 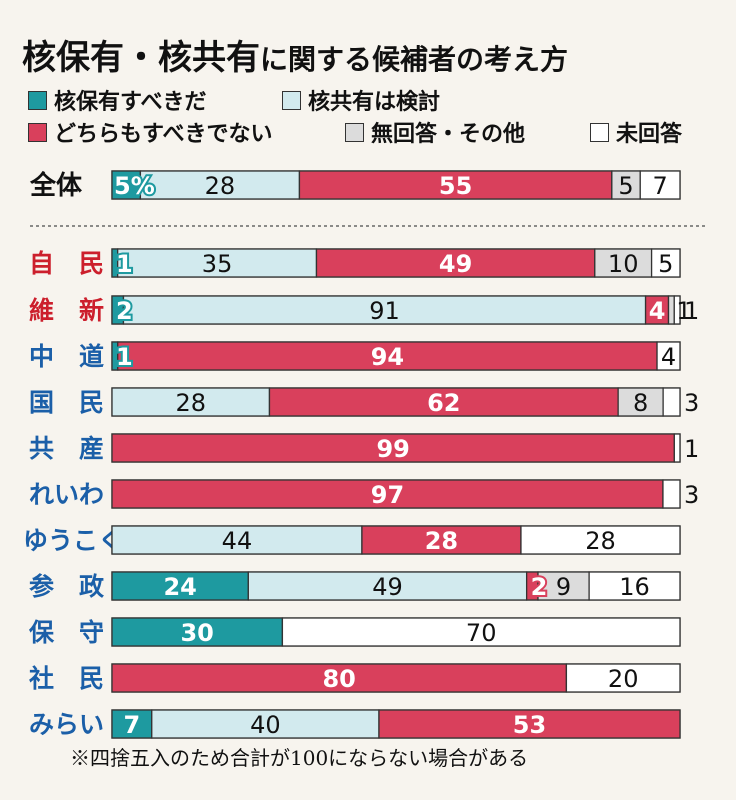 I want to click on segment-value-label: 30, so click(x=196, y=633).